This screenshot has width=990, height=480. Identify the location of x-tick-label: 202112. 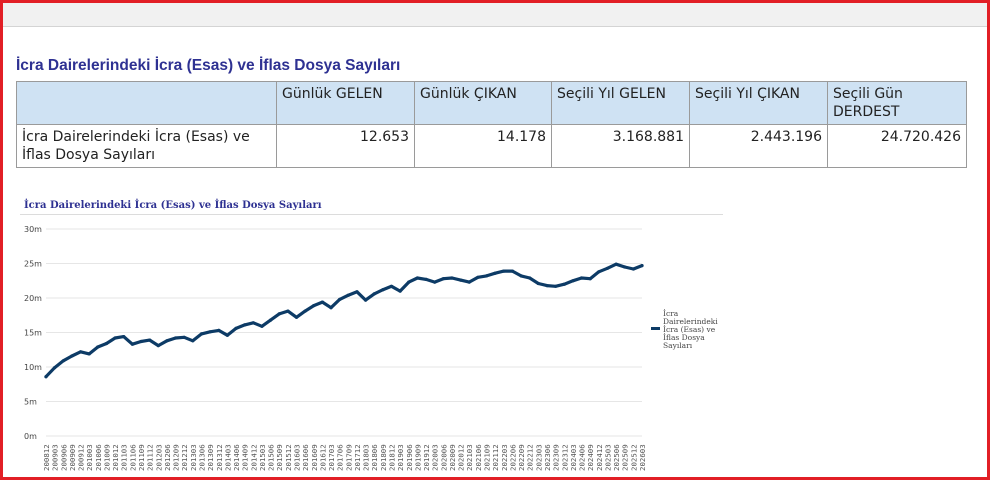
(495, 457).